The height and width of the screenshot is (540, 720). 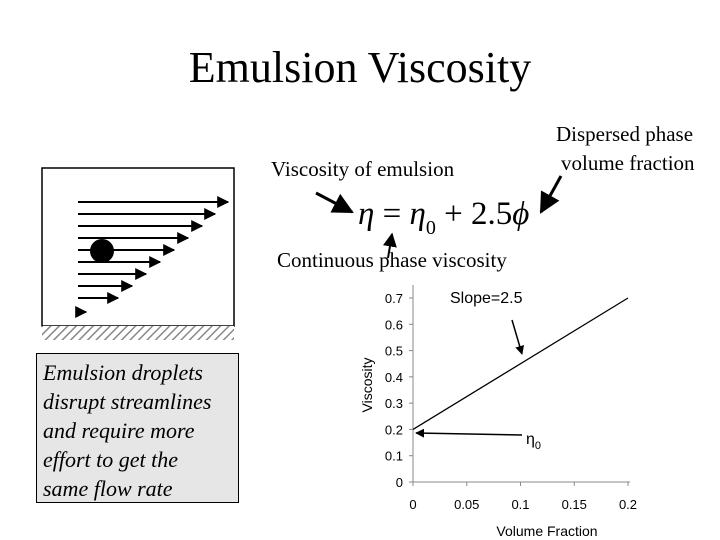 What do you see at coordinates (412, 504) in the screenshot?
I see `x-tick-label: 0` at bounding box center [412, 504].